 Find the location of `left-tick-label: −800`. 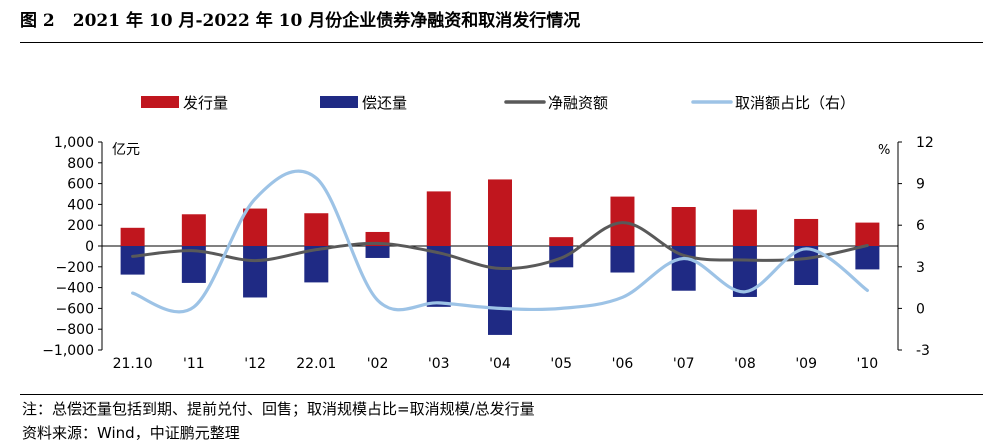

left-tick-label: −800 is located at coordinates (75, 330).